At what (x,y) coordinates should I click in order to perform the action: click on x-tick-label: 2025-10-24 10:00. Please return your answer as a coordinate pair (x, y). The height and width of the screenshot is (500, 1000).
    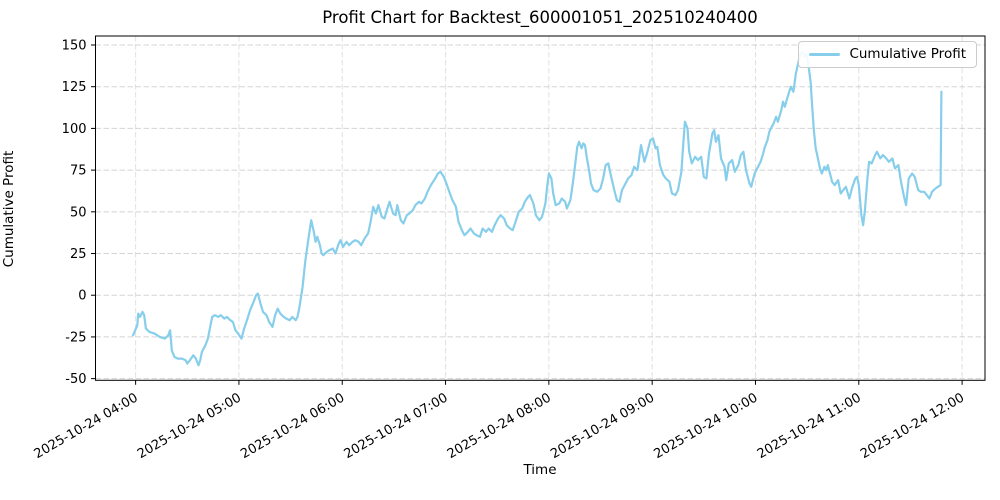
    Looking at the image, I should click on (706, 426).